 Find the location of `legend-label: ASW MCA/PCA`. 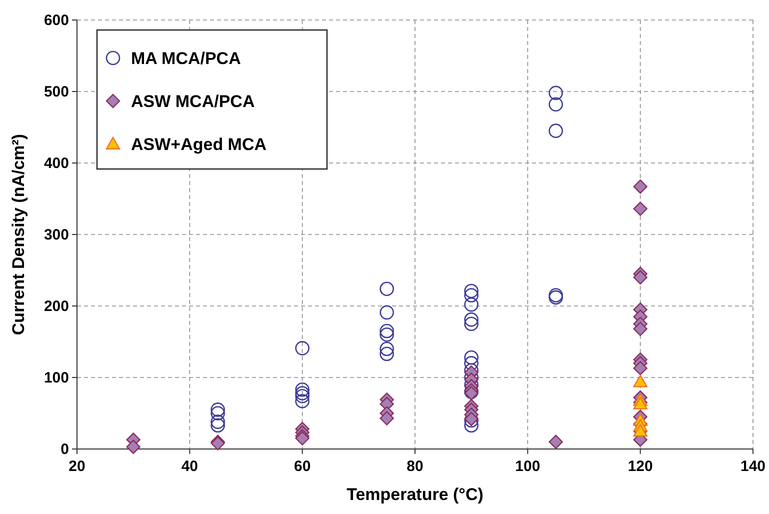

legend-label: ASW MCA/PCA is located at coordinates (193, 101).